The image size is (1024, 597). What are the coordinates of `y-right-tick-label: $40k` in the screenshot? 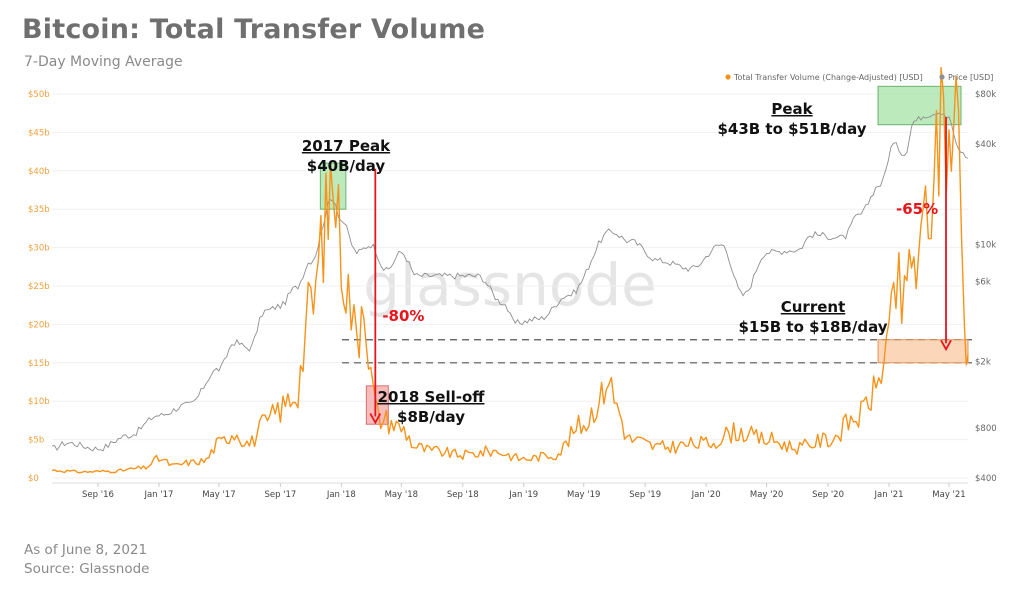 It's located at (985, 145).